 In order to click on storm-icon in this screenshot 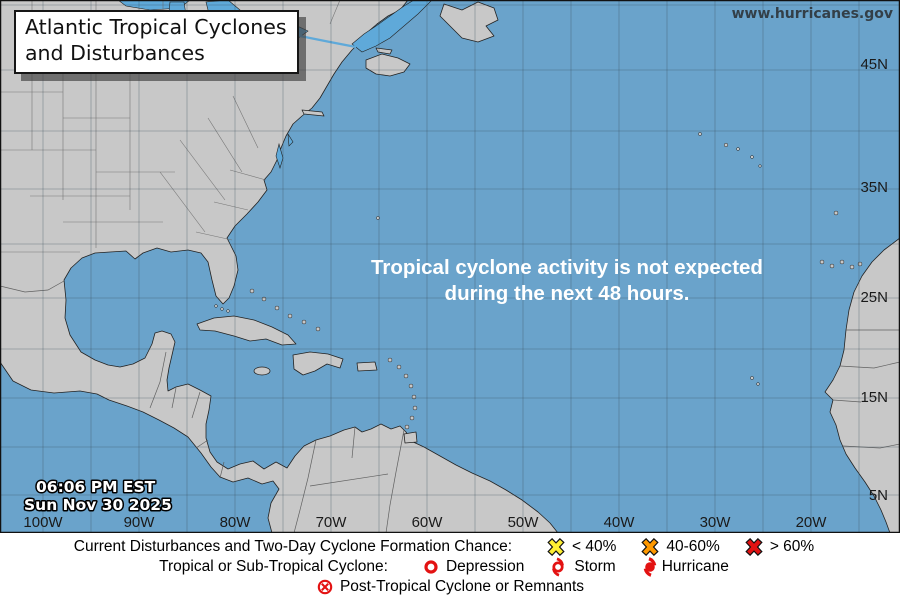, I will do `click(558, 567)`.